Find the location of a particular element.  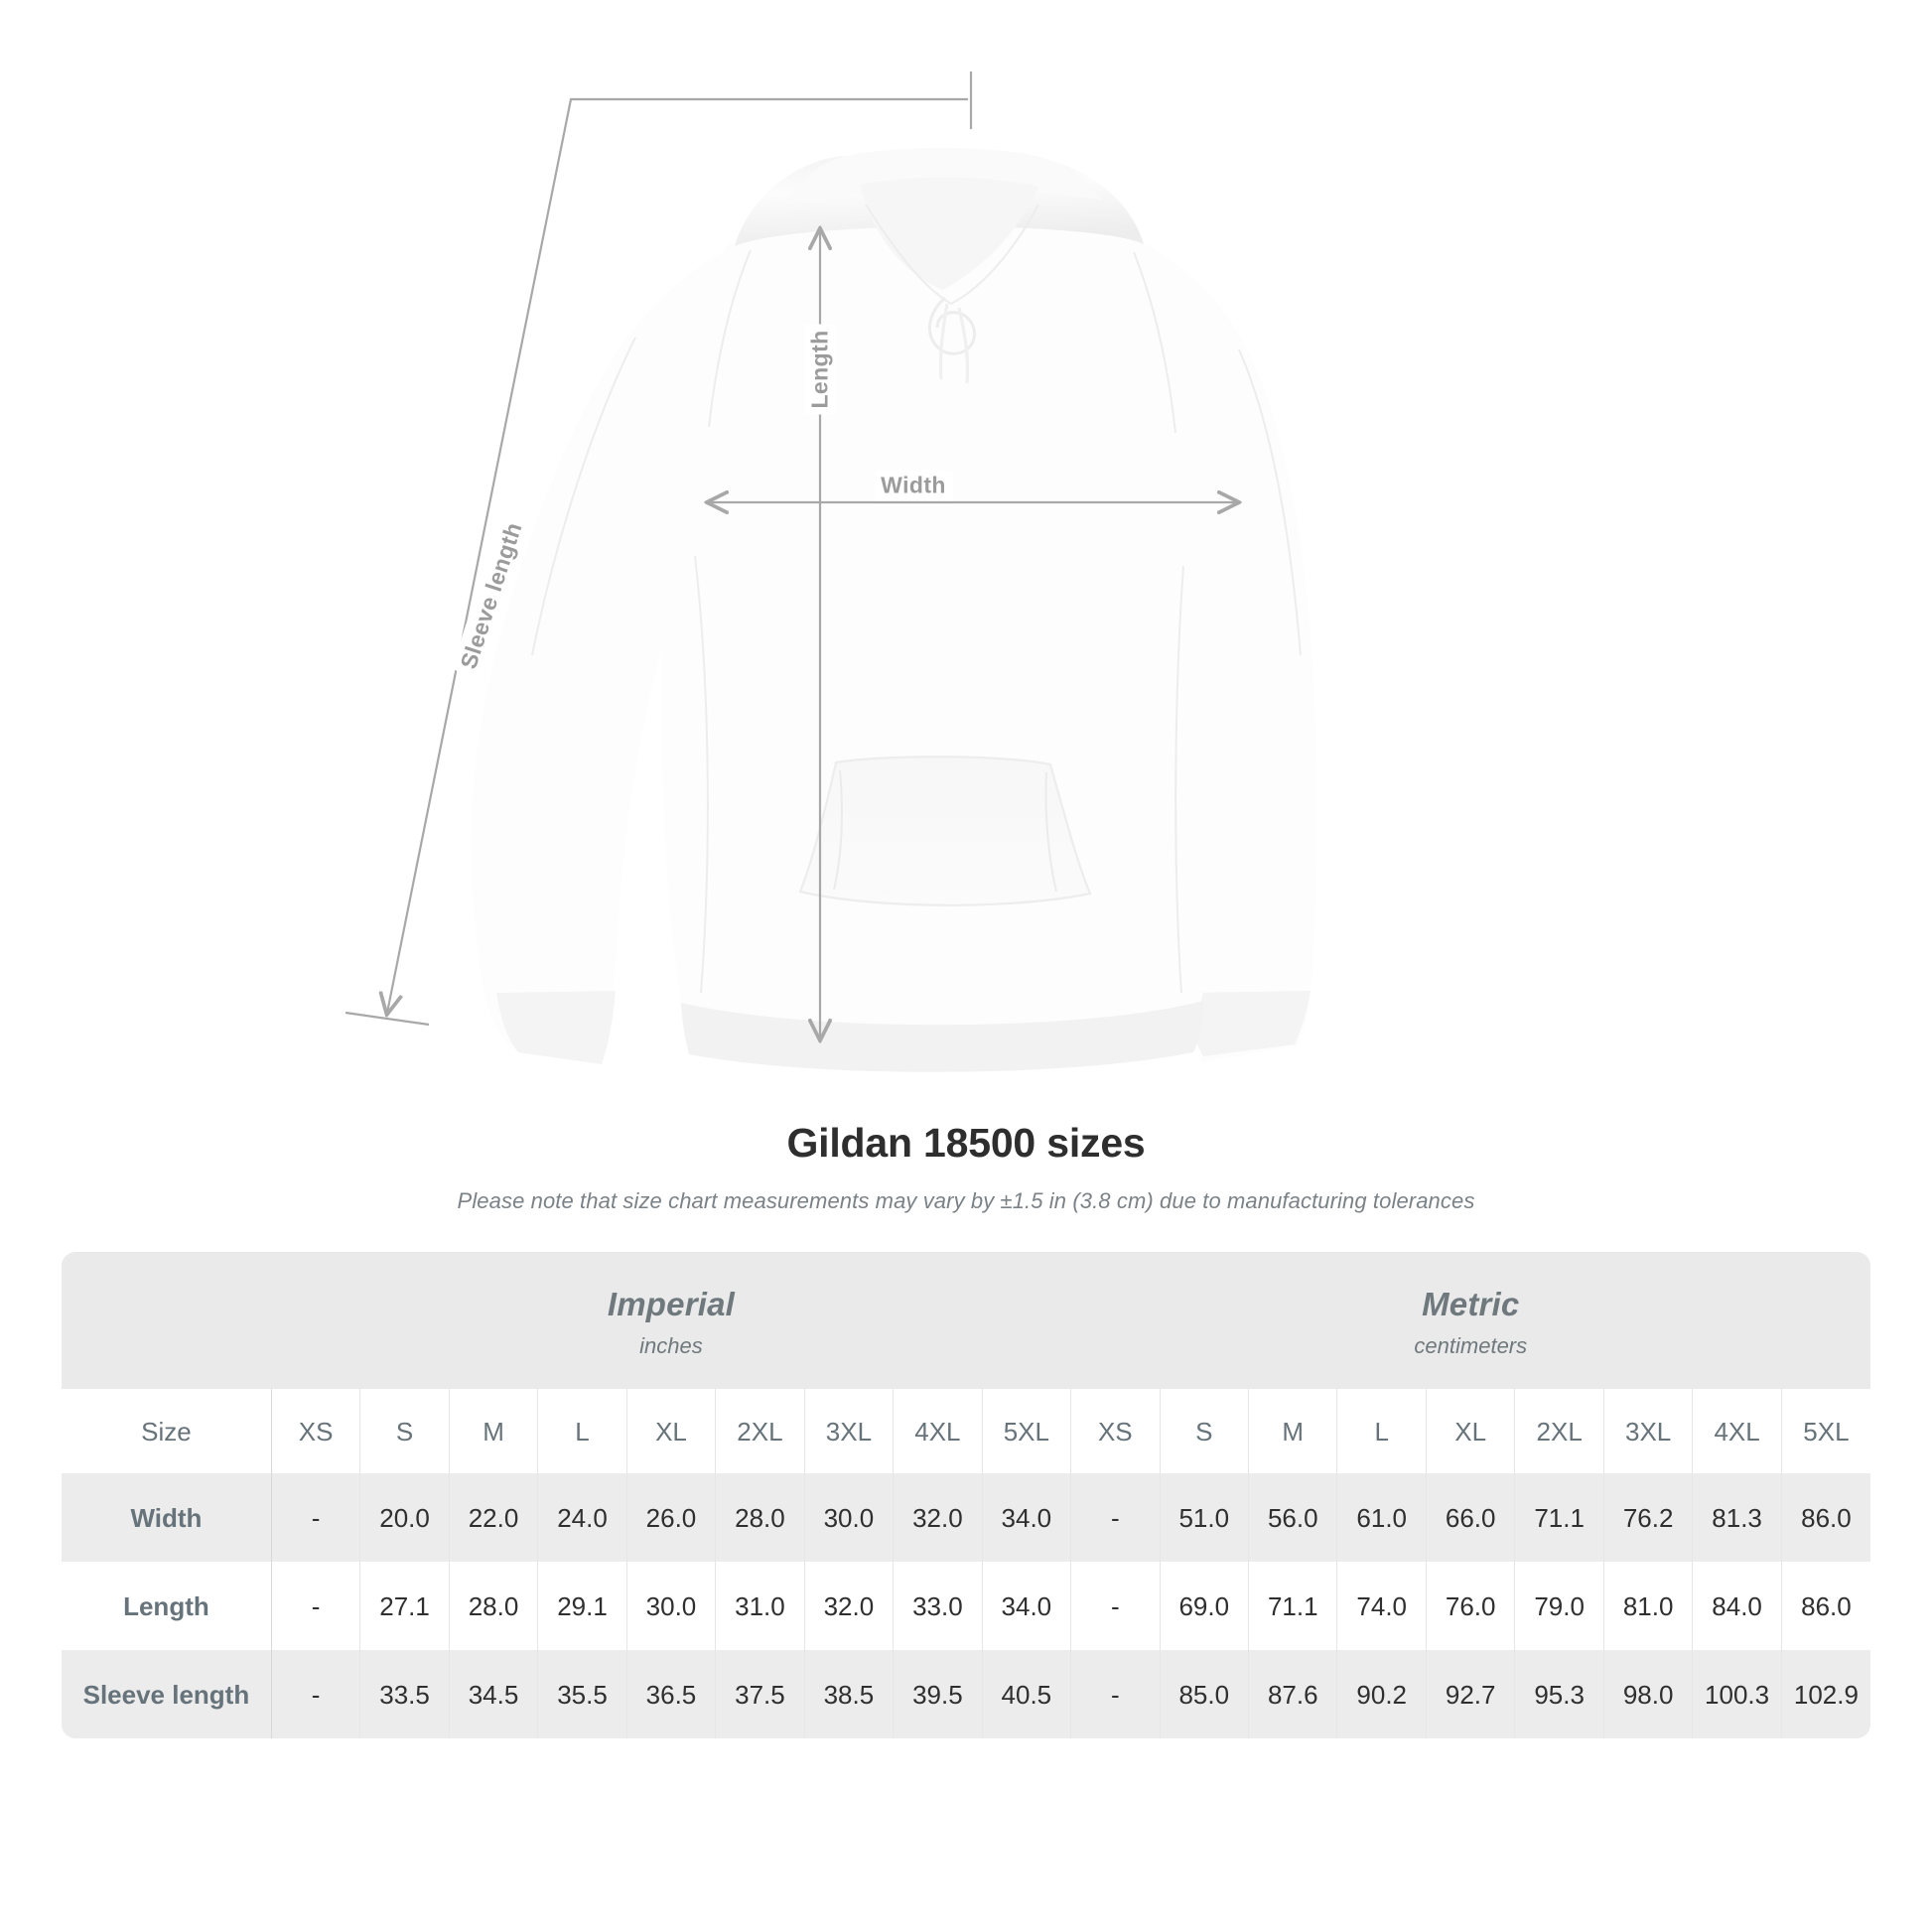

page-title: Gildan 18500 sizes is located at coordinates (966, 1143).